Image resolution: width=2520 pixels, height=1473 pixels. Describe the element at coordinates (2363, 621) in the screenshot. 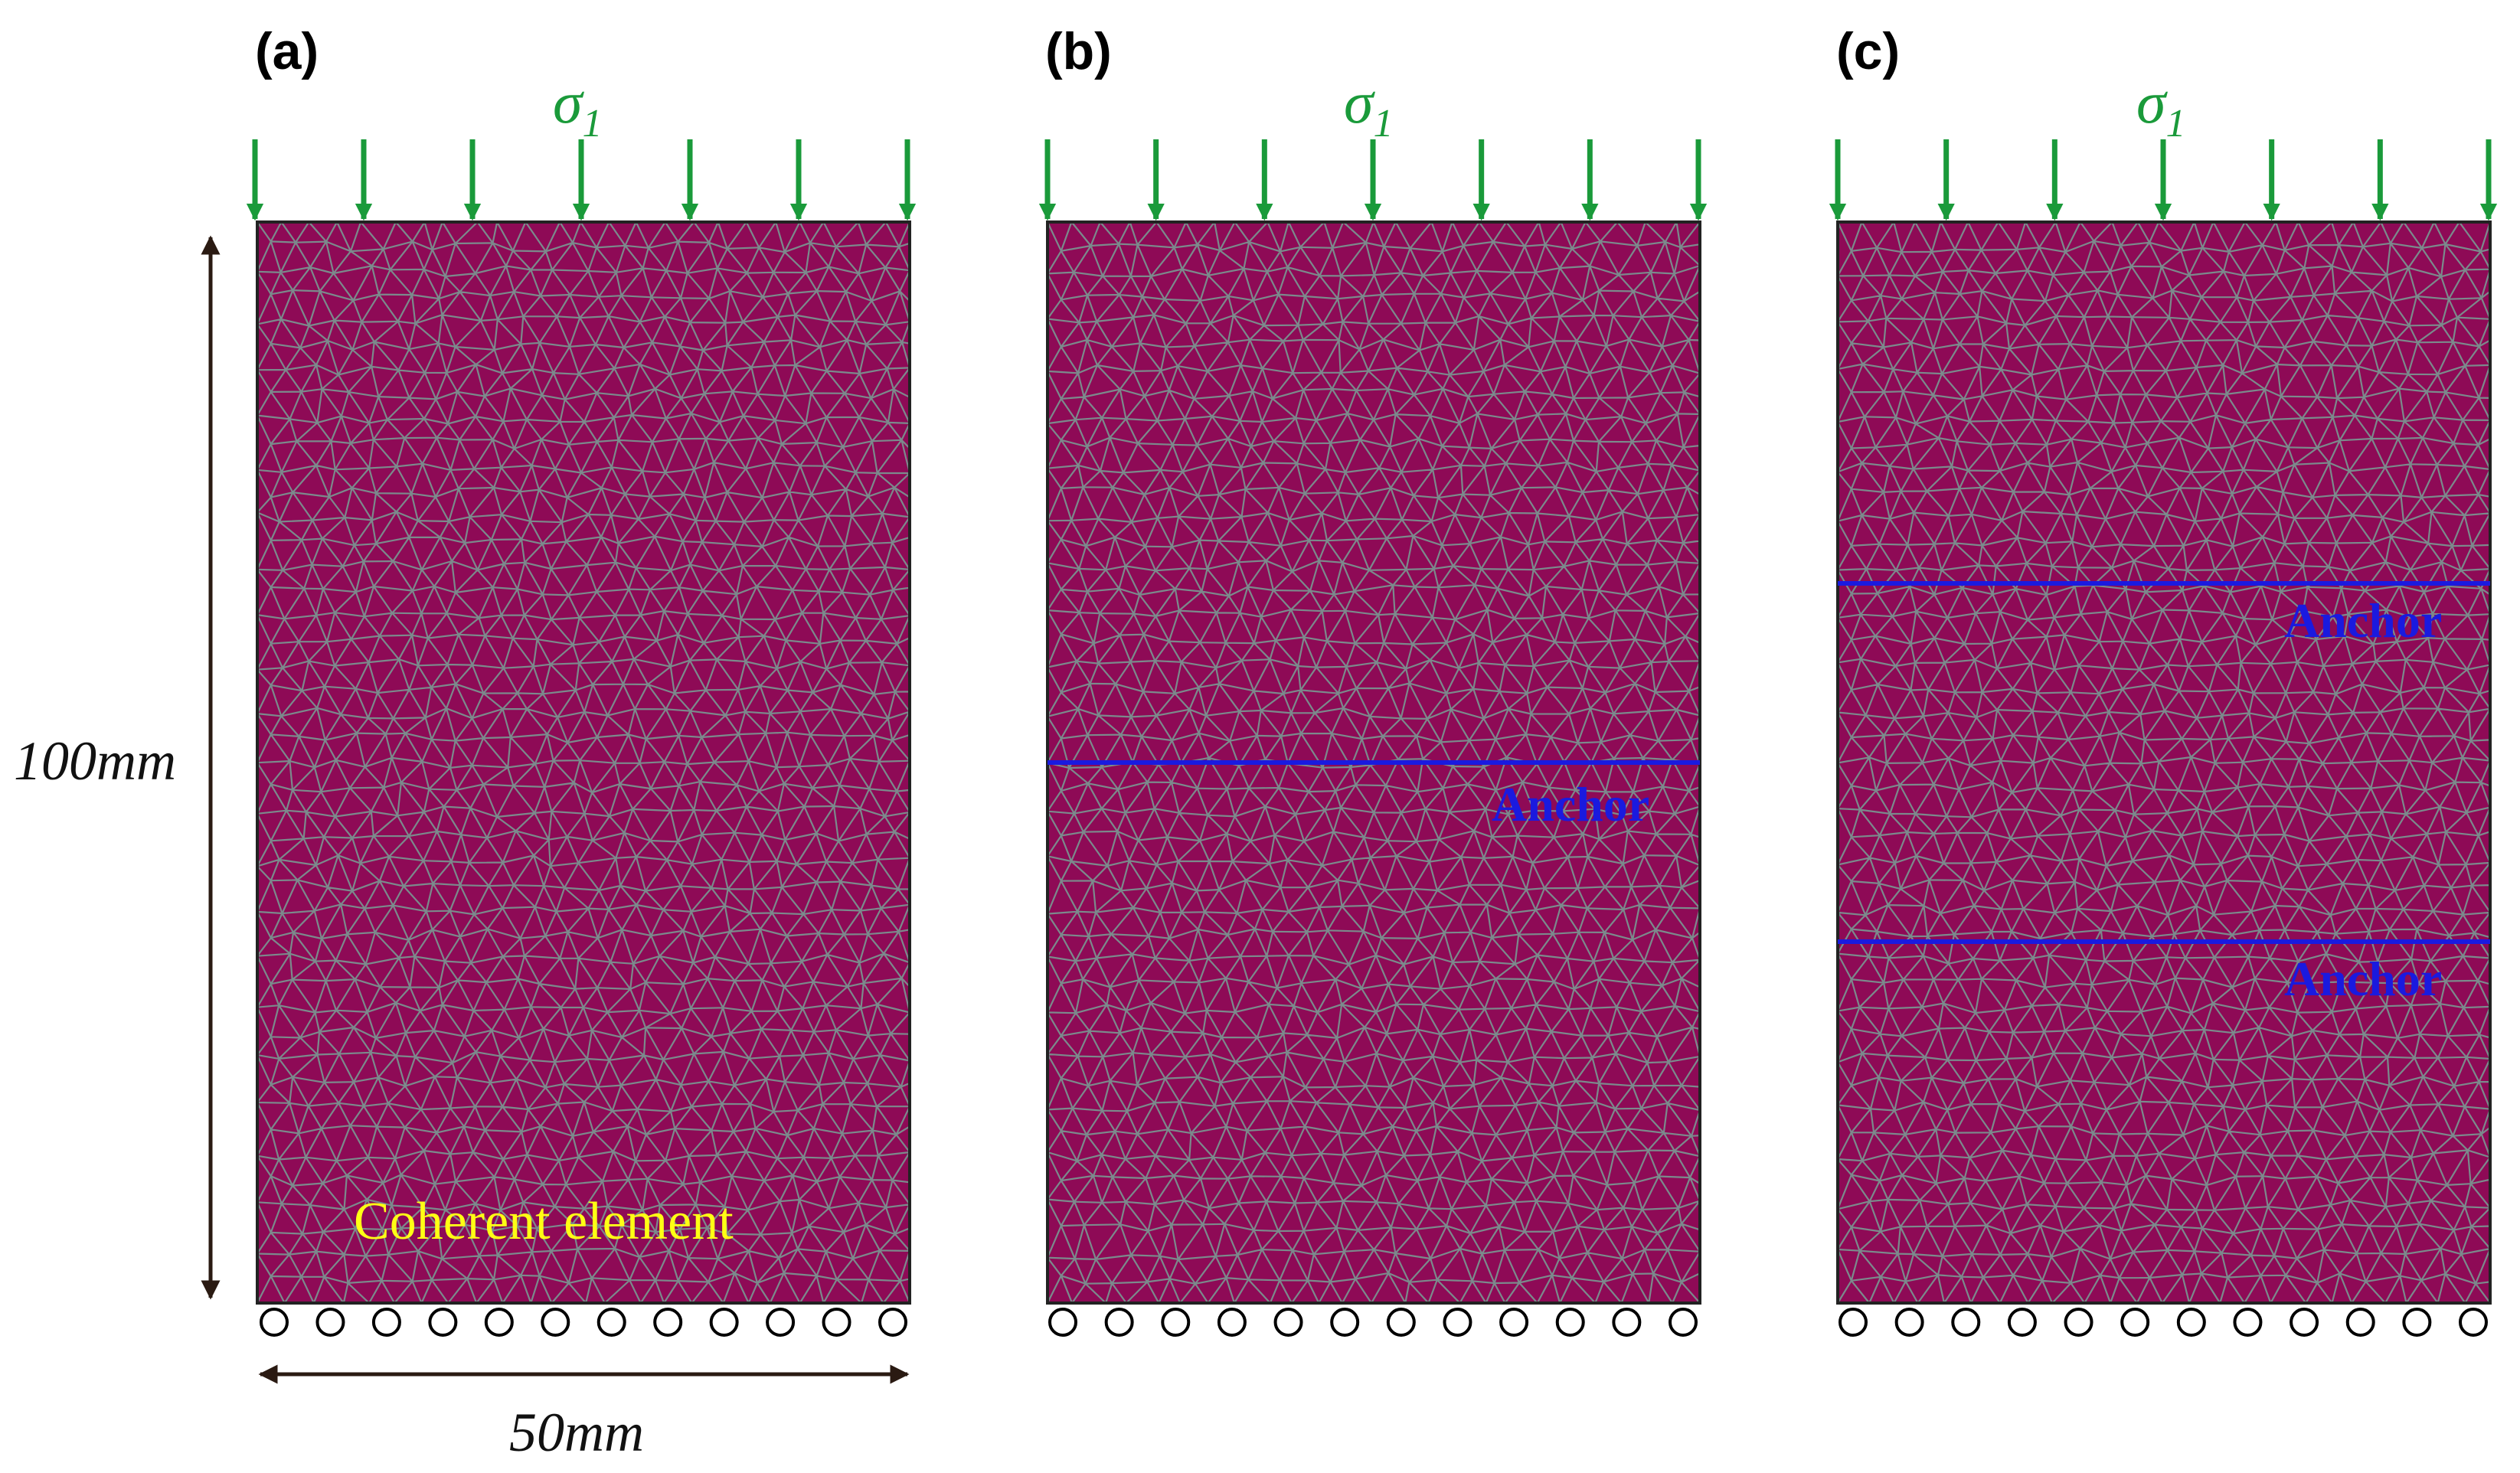

I see `anchor-label-upper: Anchor` at that location.